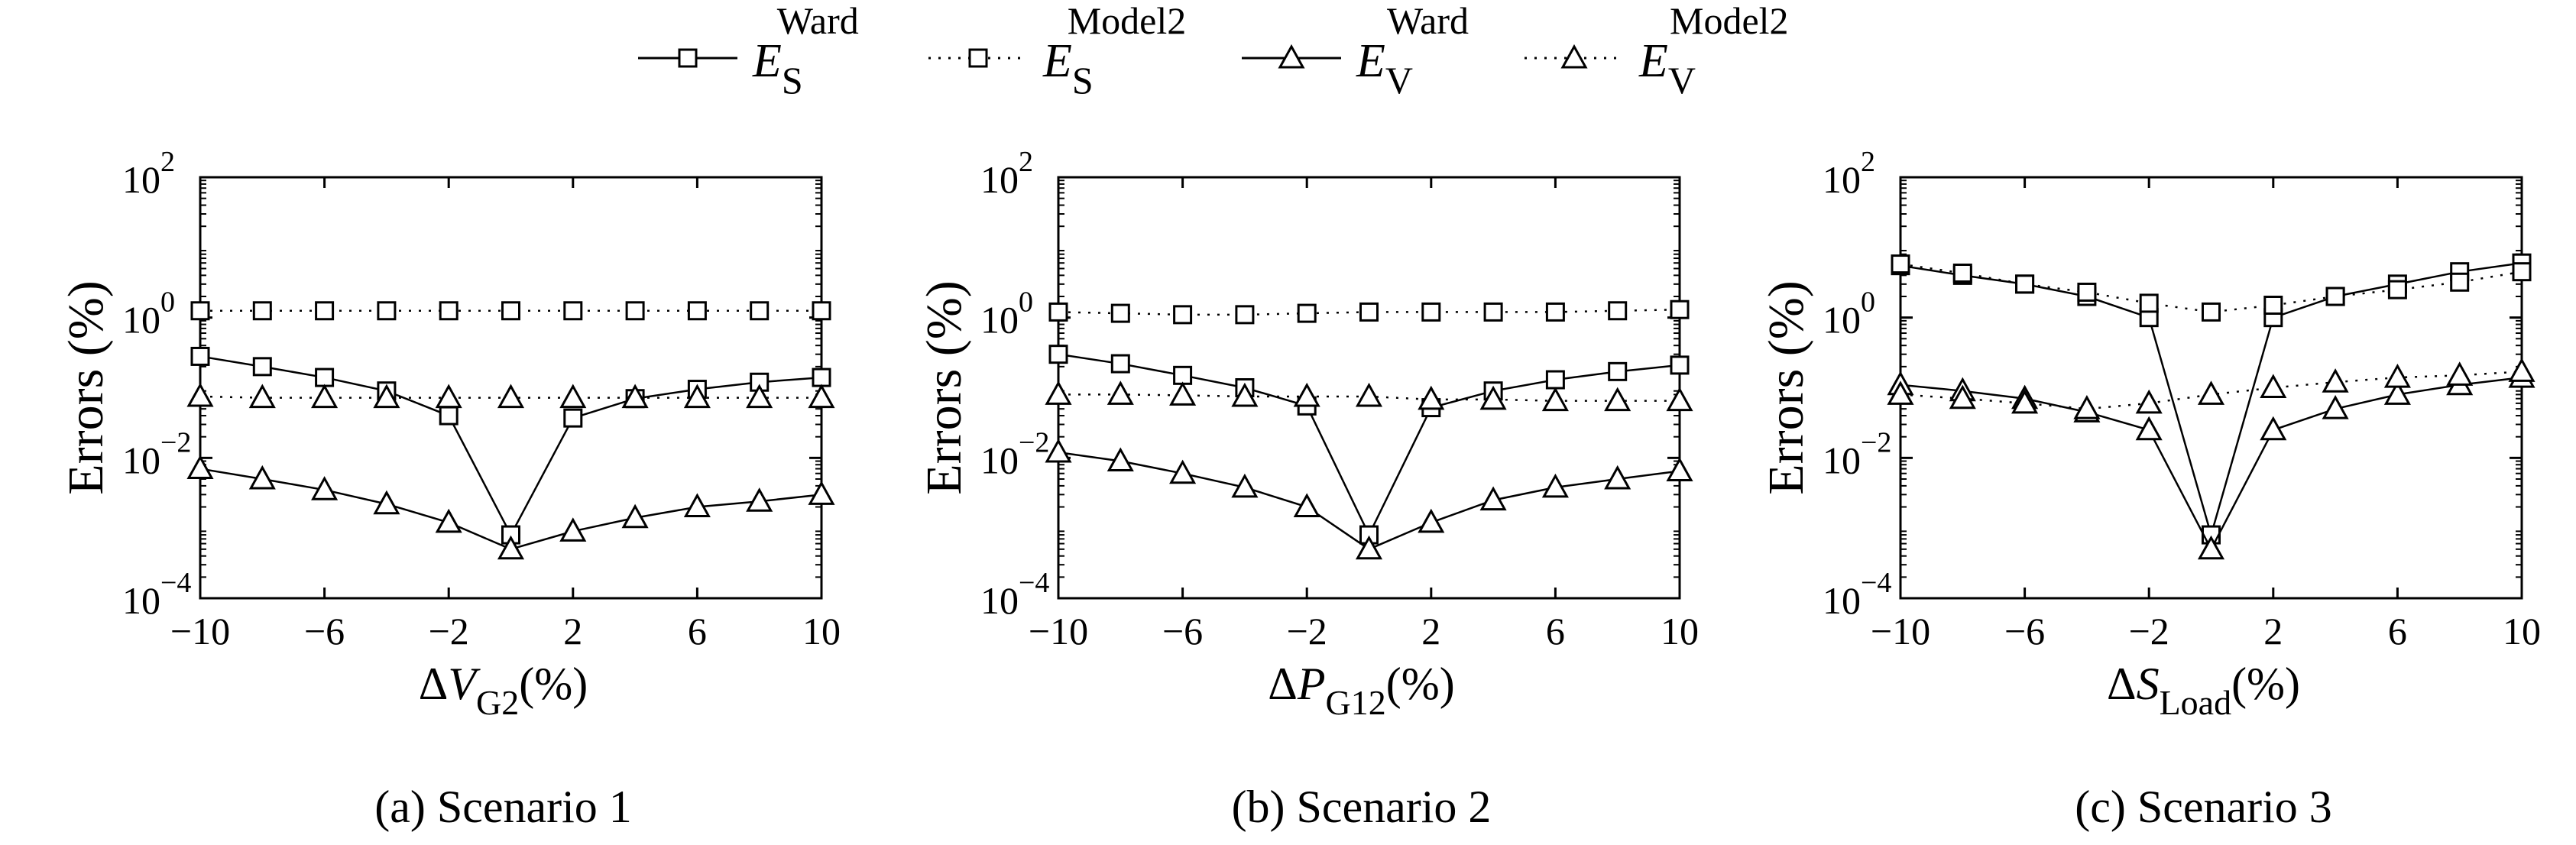  Describe the element at coordinates (1428, 21) in the screenshot. I see `legend-label-sup: Ward` at that location.